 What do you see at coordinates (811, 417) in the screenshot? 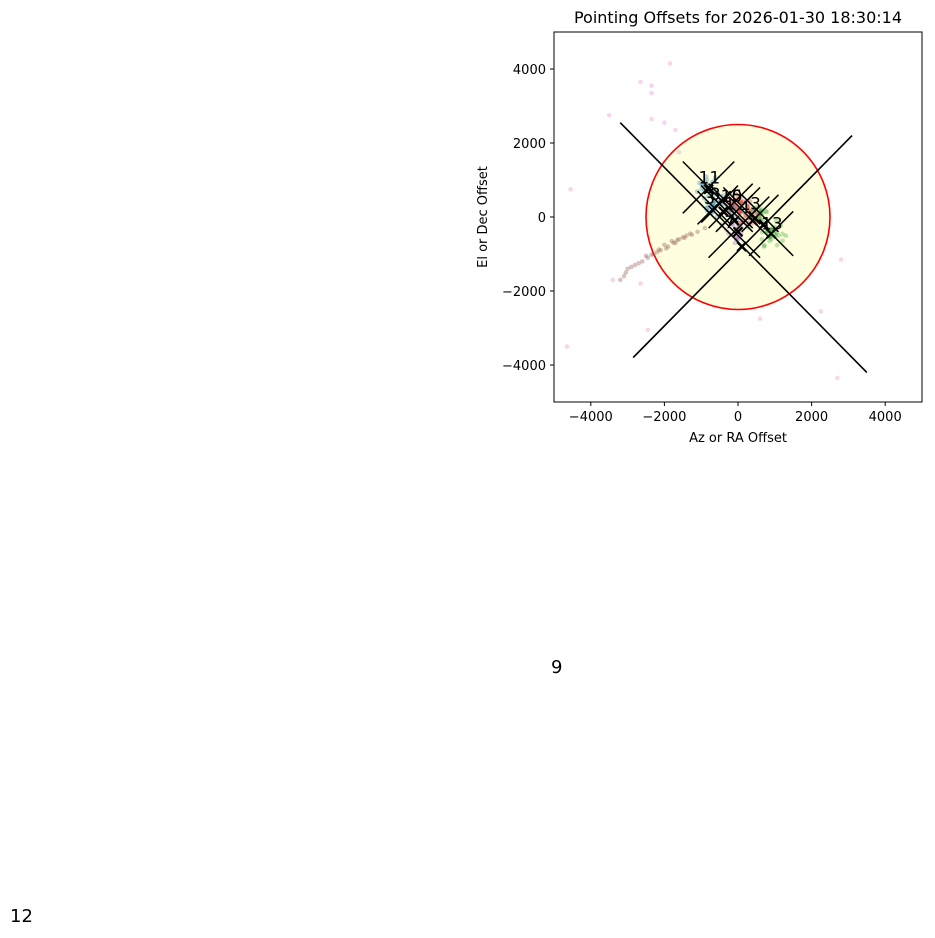
I see `x-tick-label-3: 2000` at bounding box center [811, 417].